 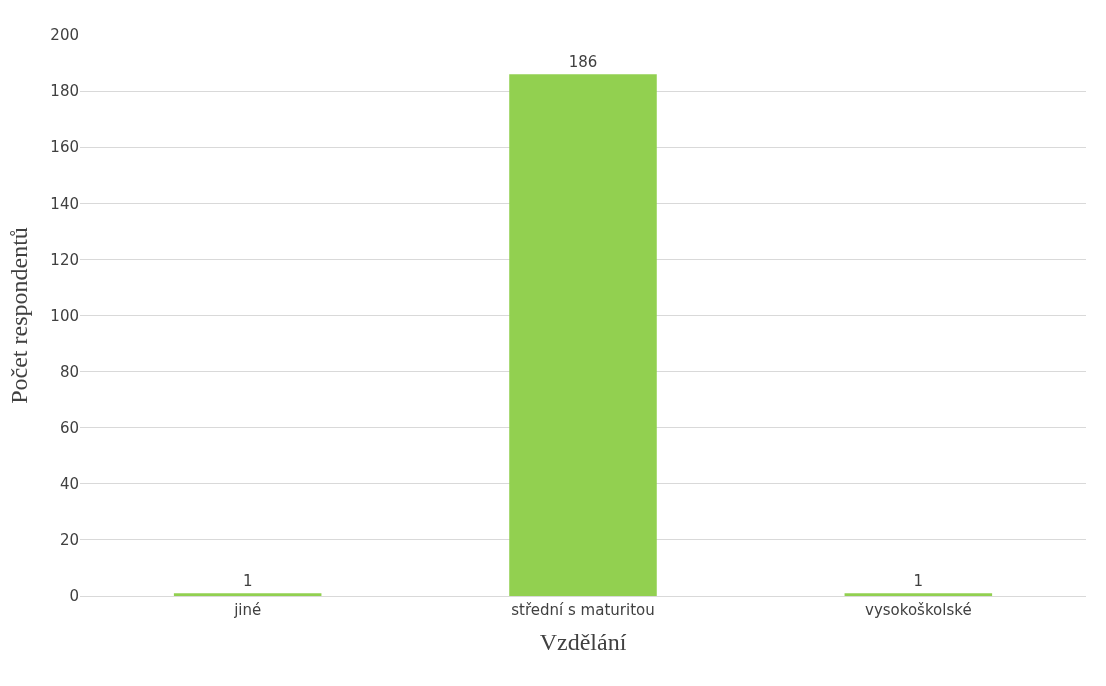 What do you see at coordinates (64, 91) in the screenshot?
I see `y-tick-label: 180` at bounding box center [64, 91].